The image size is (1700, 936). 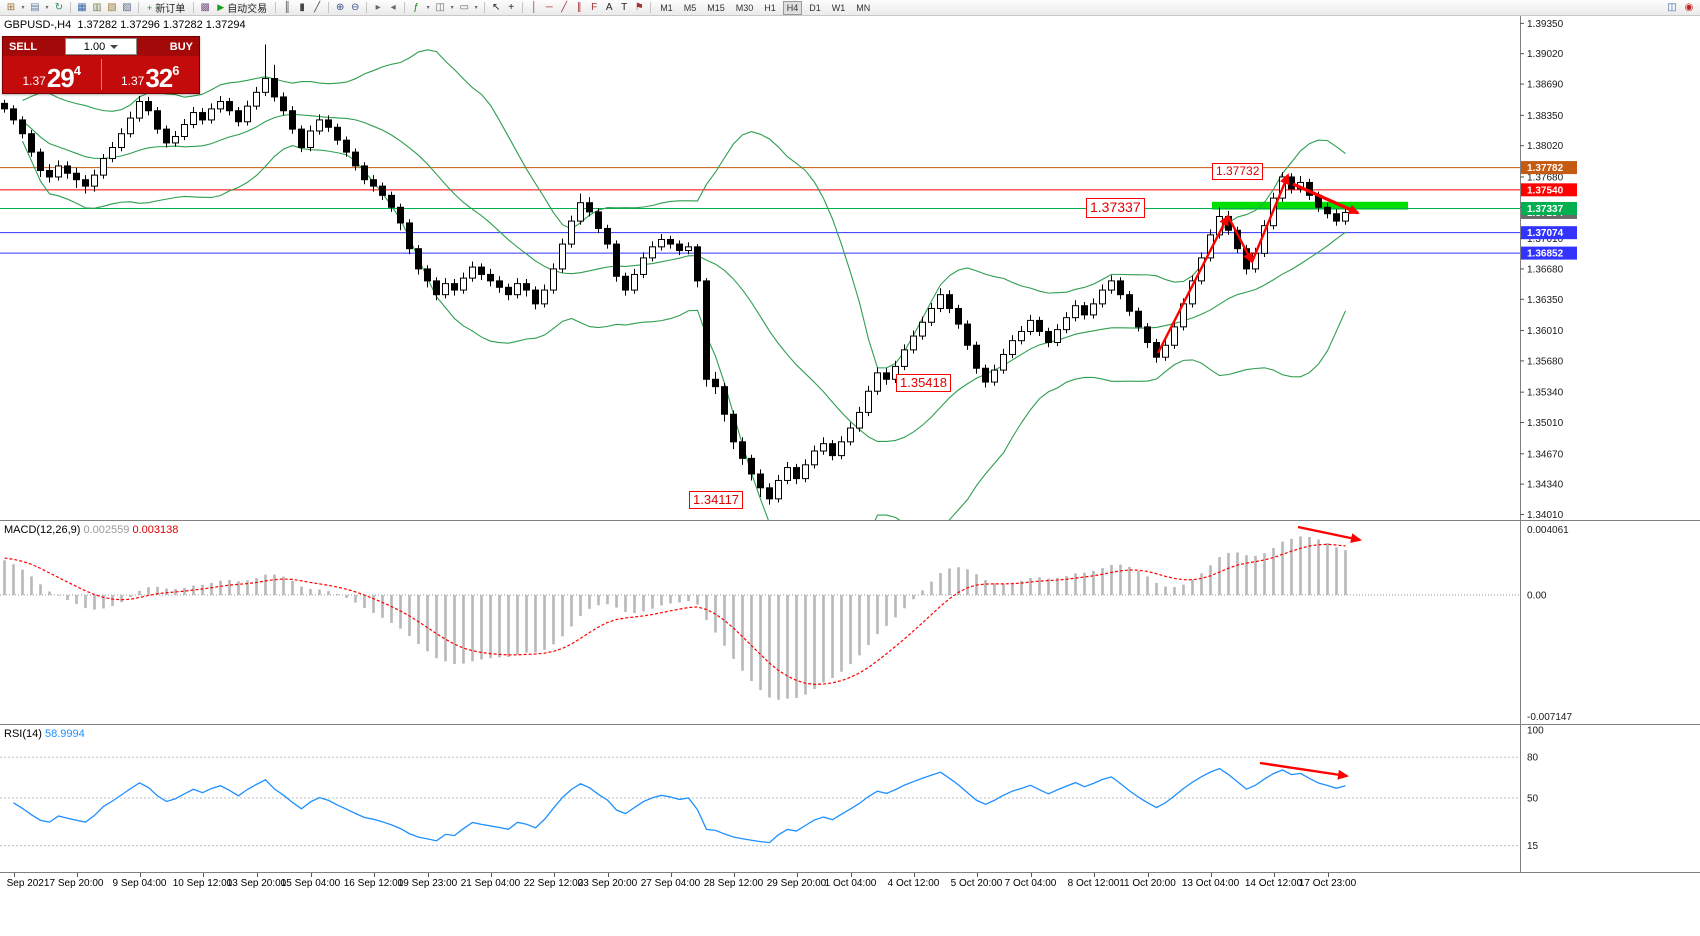 I want to click on fibonacci-icon: F, so click(x=594, y=7).